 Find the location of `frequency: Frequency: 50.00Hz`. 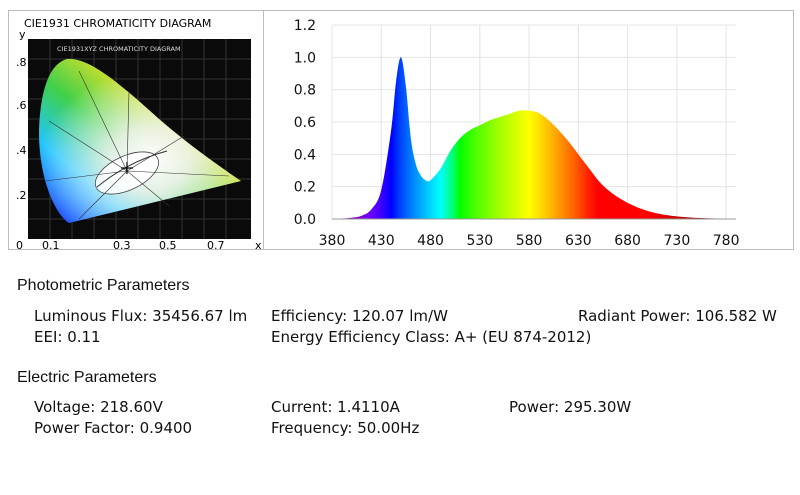

frequency: Frequency: 50.00Hz is located at coordinates (345, 428).